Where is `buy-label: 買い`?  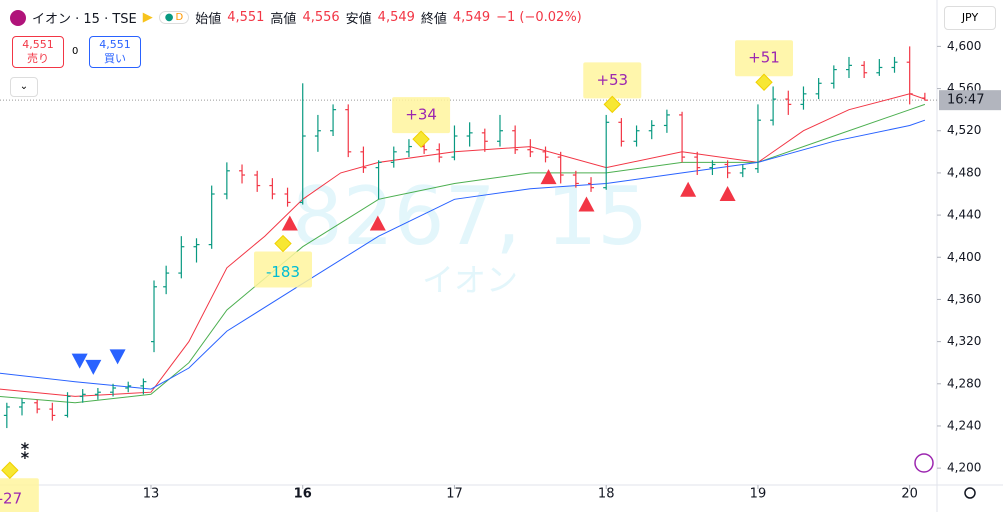 buy-label: 買い is located at coordinates (115, 58).